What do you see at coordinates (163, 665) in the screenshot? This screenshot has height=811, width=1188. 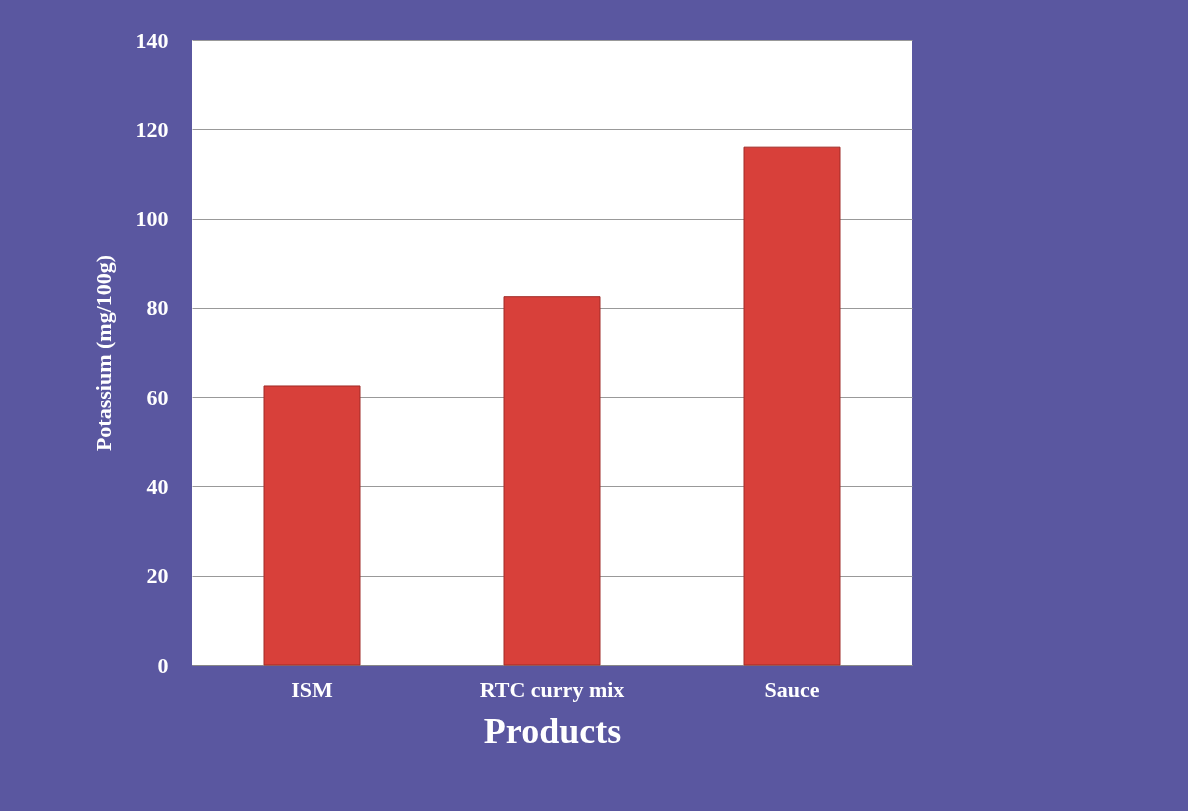 I see `y-tick-label: 0` at bounding box center [163, 665].